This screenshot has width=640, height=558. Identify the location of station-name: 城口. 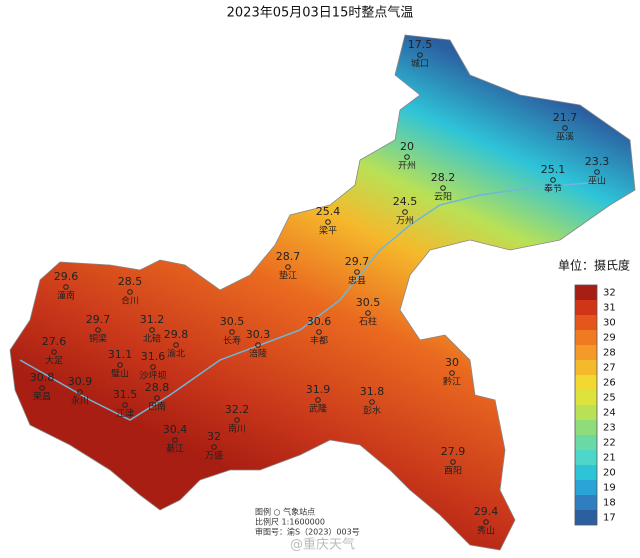
(420, 64).